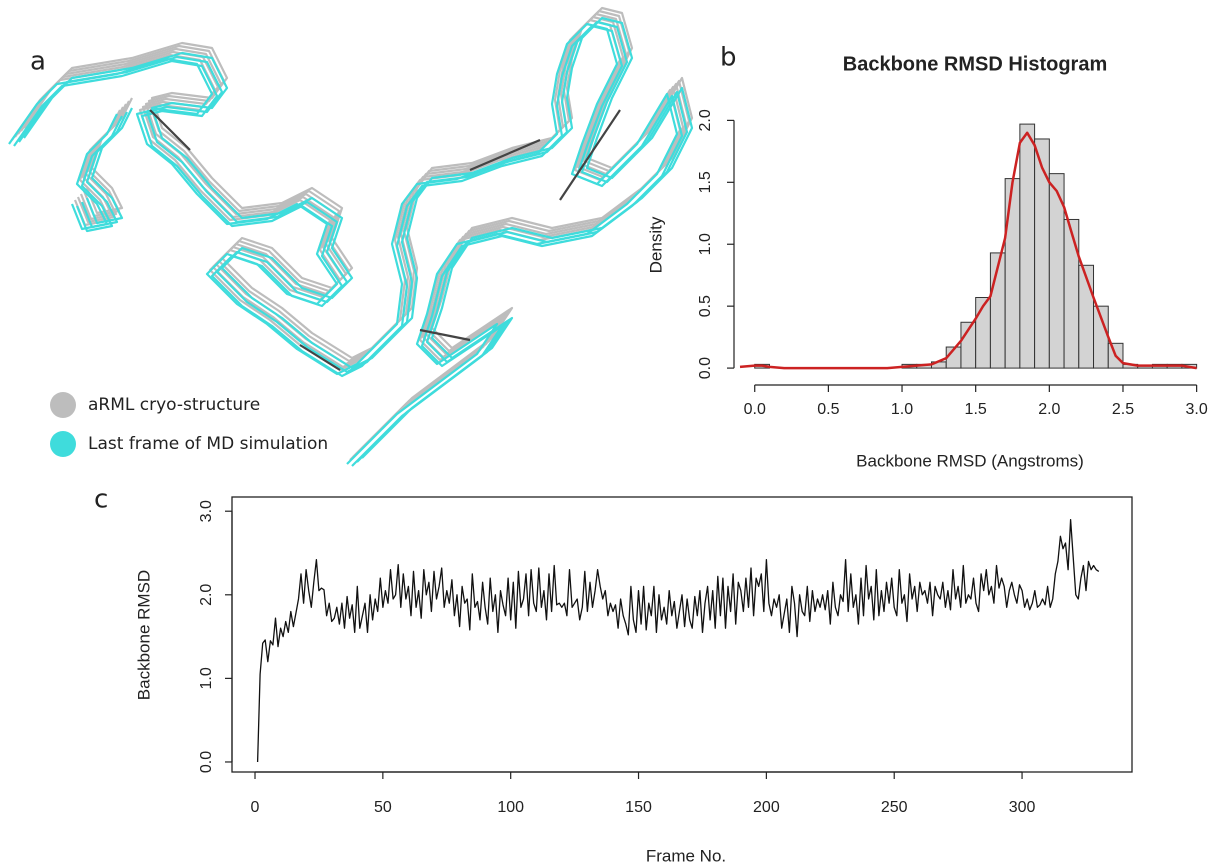  I want to click on y-tick-label: 3.0, so click(206, 511).